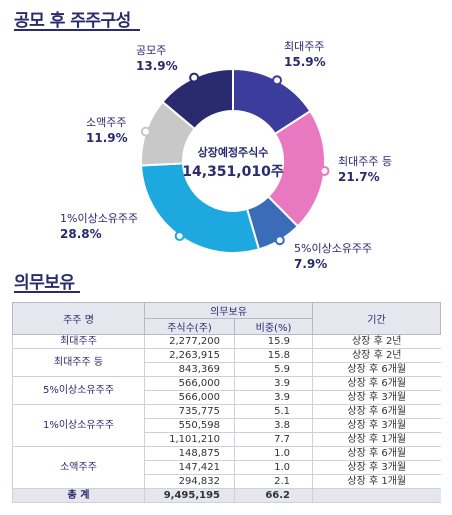 The width and height of the screenshot is (452, 515). What do you see at coordinates (273, 439) in the screenshot?
I see `ratio-cell: 7.7` at bounding box center [273, 439].